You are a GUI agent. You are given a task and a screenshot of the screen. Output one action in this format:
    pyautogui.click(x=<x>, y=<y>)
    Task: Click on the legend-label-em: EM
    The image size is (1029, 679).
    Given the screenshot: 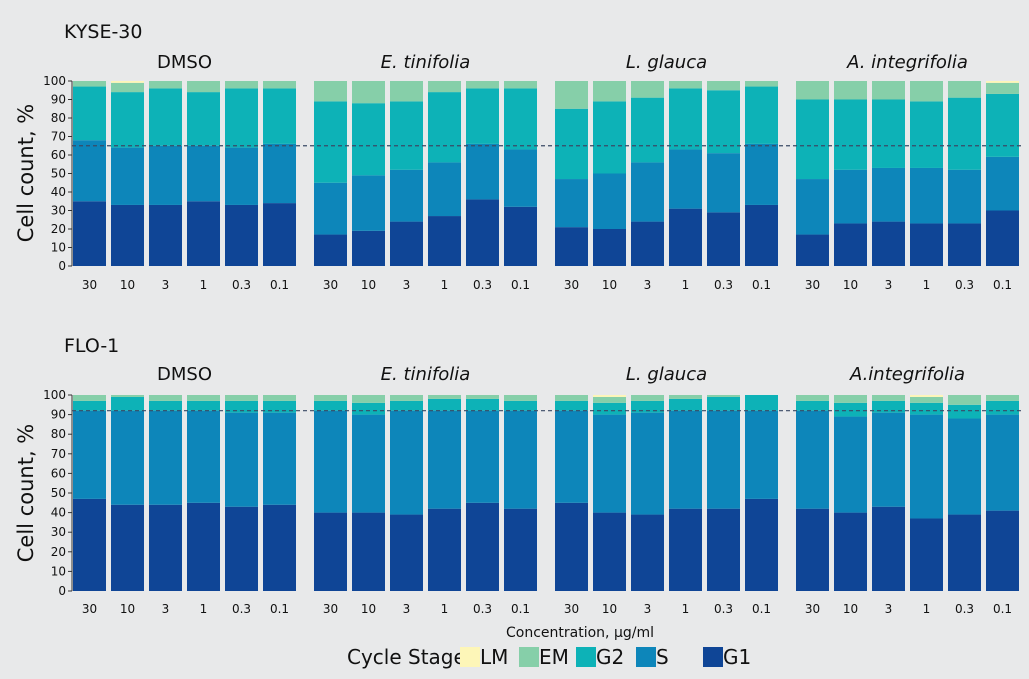 What is the action you would take?
    pyautogui.click(x=554, y=657)
    